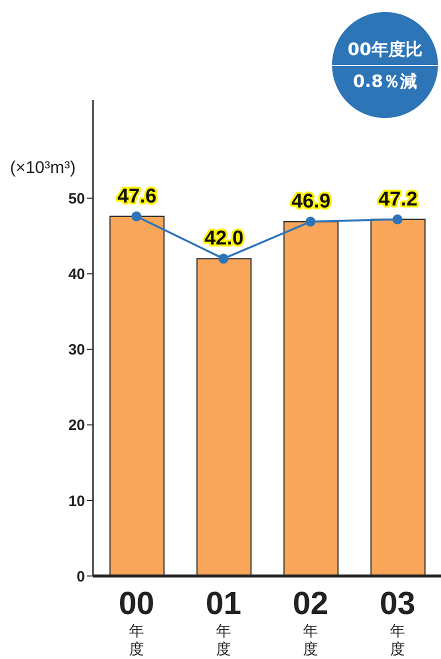 The height and width of the screenshot is (659, 441). Describe the element at coordinates (76, 275) in the screenshot. I see `y-tick-label: 40` at that location.